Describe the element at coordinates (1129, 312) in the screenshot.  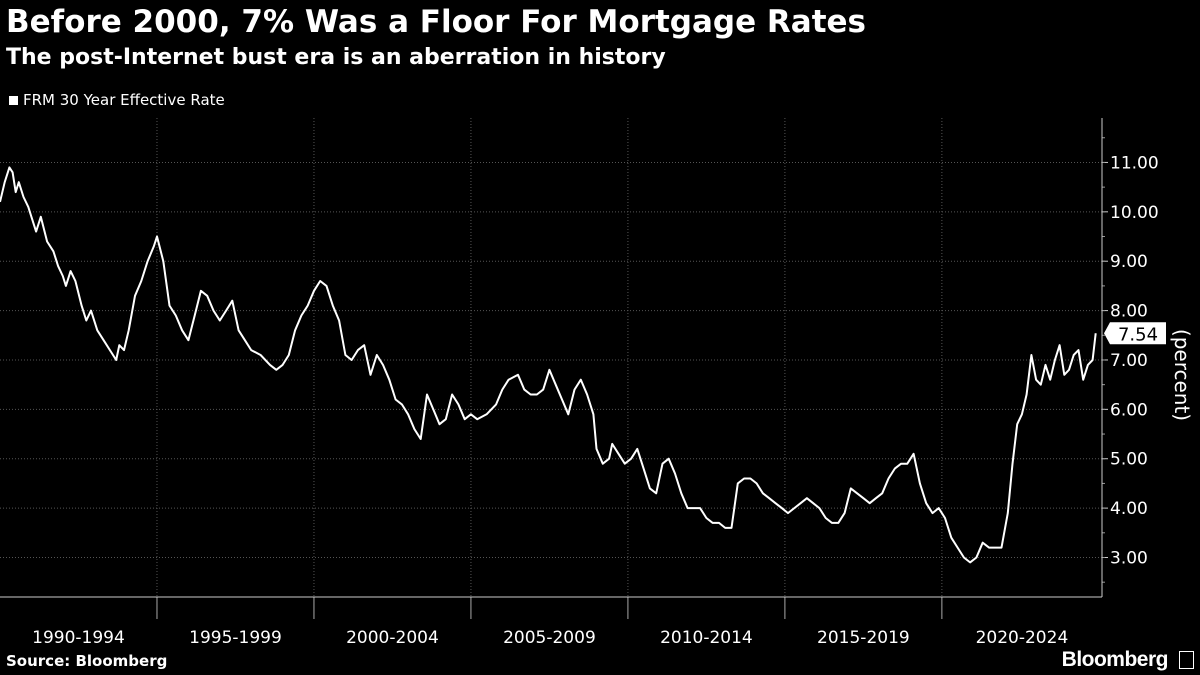
I see `y-tick-label: 8.00` at that location.